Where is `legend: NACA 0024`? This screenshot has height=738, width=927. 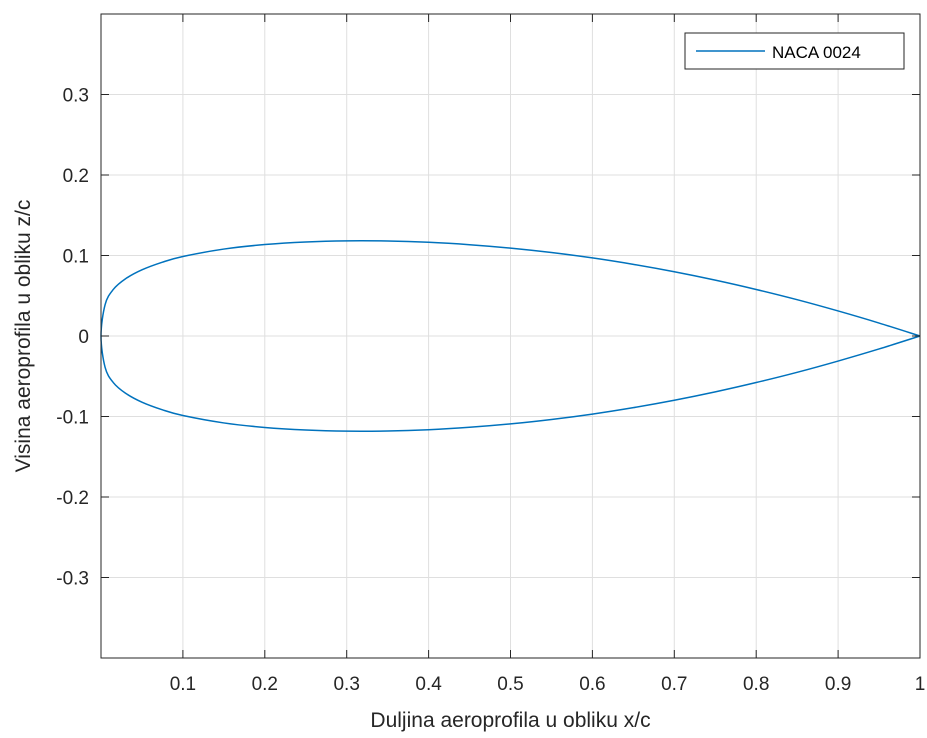 legend: NACA 0024 is located at coordinates (794, 51).